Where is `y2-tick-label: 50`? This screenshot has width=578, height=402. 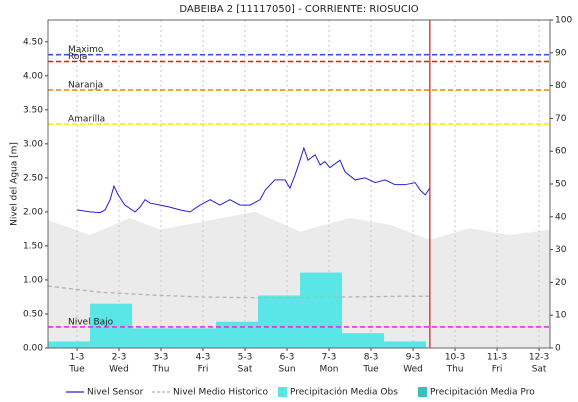
y2-tick-label: 50 is located at coordinates (561, 185).